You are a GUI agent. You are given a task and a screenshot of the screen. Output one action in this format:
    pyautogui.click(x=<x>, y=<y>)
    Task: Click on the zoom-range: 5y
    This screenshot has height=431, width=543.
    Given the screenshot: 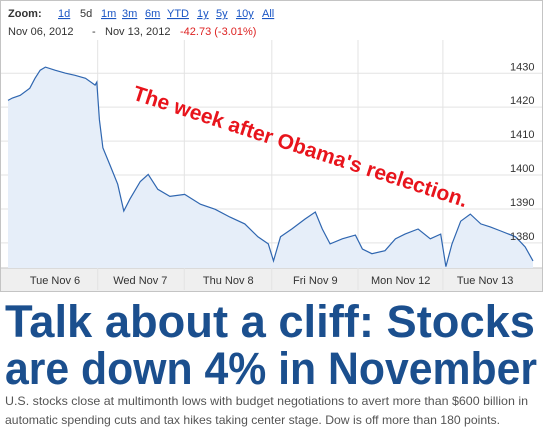 What is the action you would take?
    pyautogui.click(x=222, y=14)
    